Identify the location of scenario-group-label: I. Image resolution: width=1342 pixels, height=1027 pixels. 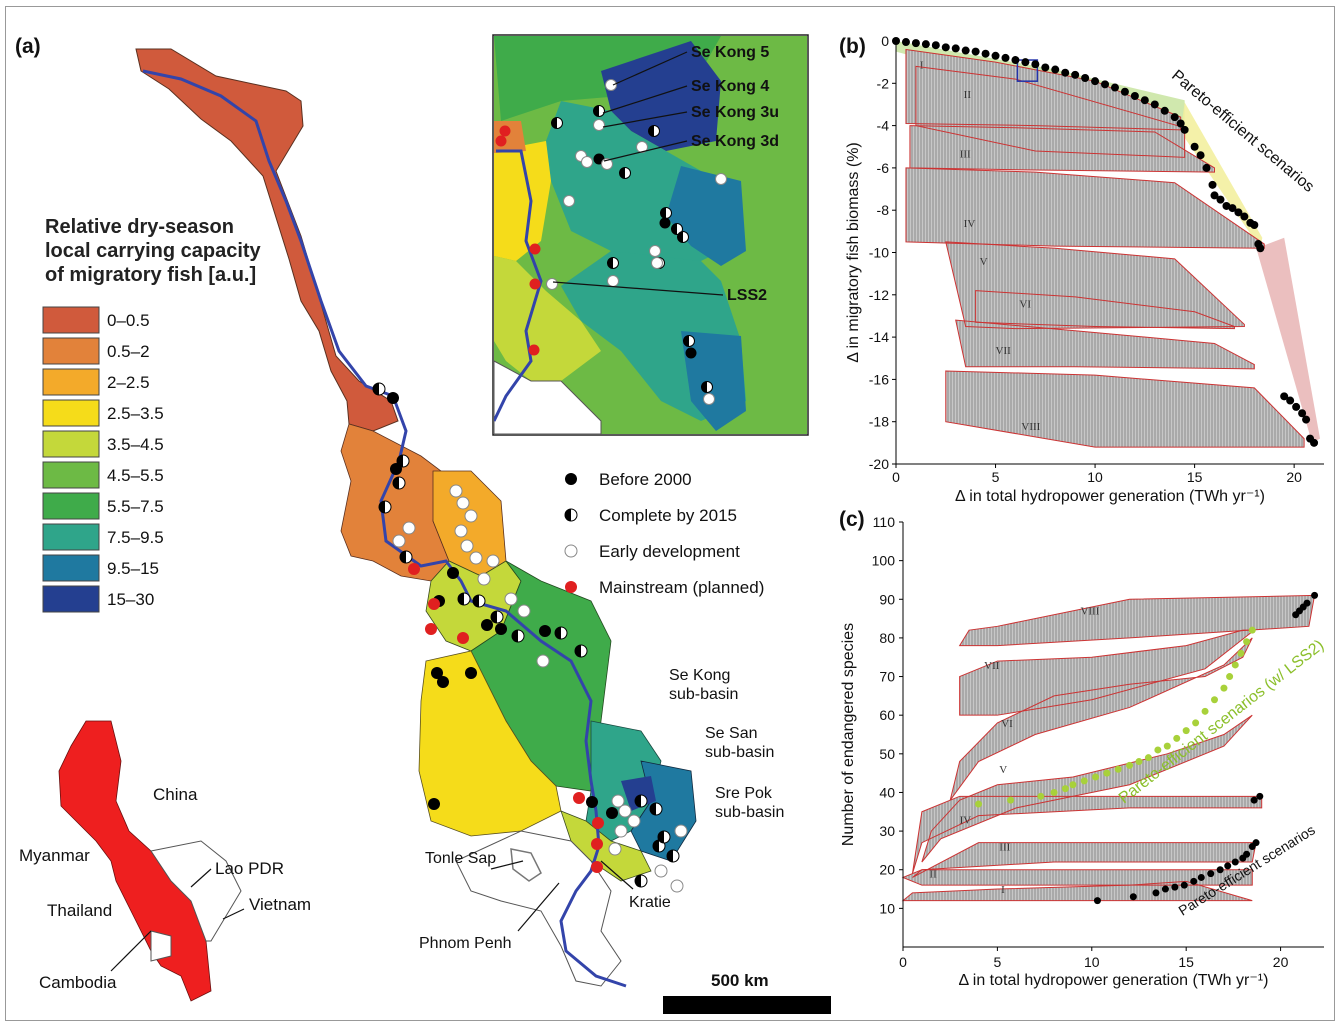
(922, 65).